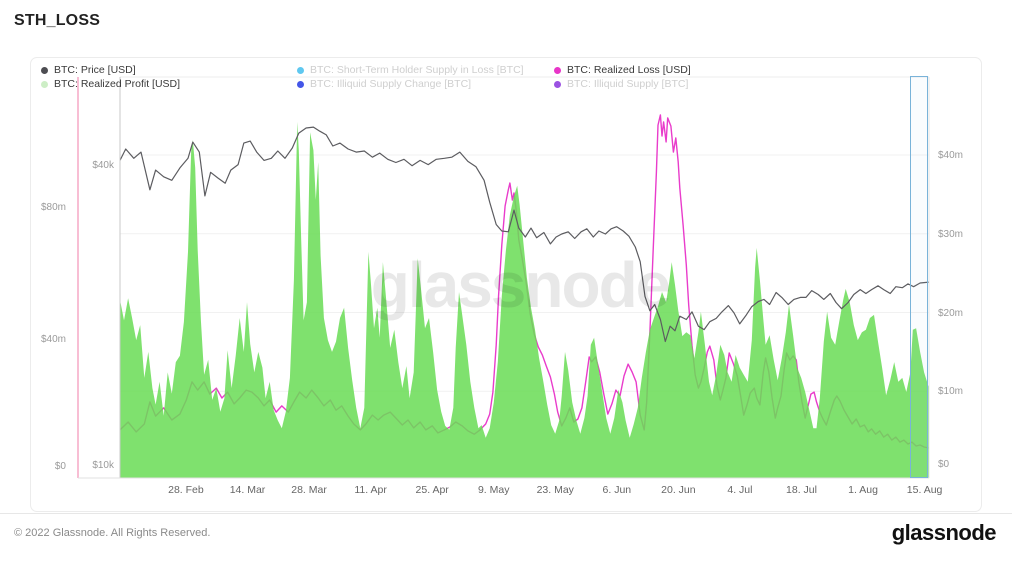 The image size is (1012, 580). What do you see at coordinates (493, 490) in the screenshot?
I see `x-axis-tick: 9. May` at bounding box center [493, 490].